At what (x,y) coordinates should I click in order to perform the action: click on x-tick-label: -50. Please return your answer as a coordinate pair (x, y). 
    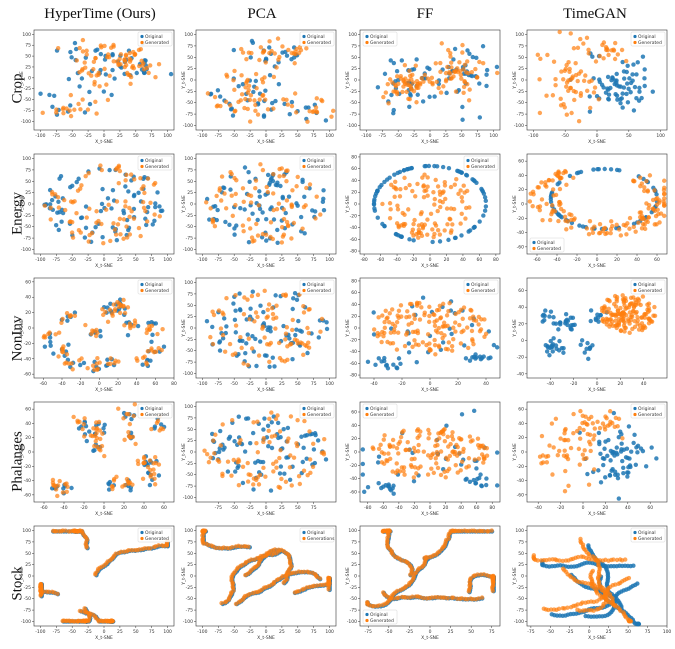
    Looking at the image, I should click on (388, 632).